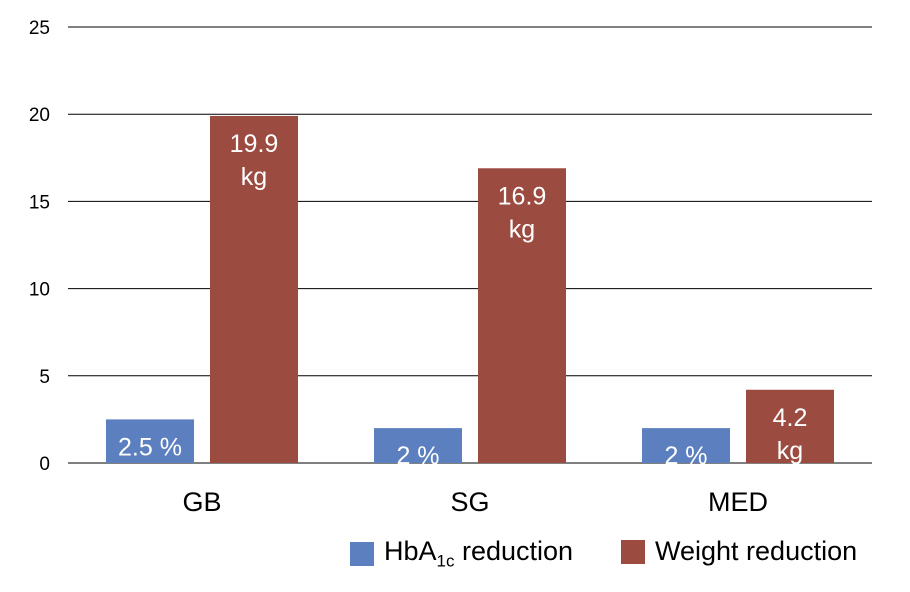 This screenshot has width=910, height=592. What do you see at coordinates (362, 553) in the screenshot?
I see `legend-swatch-hba1c` at bounding box center [362, 553].